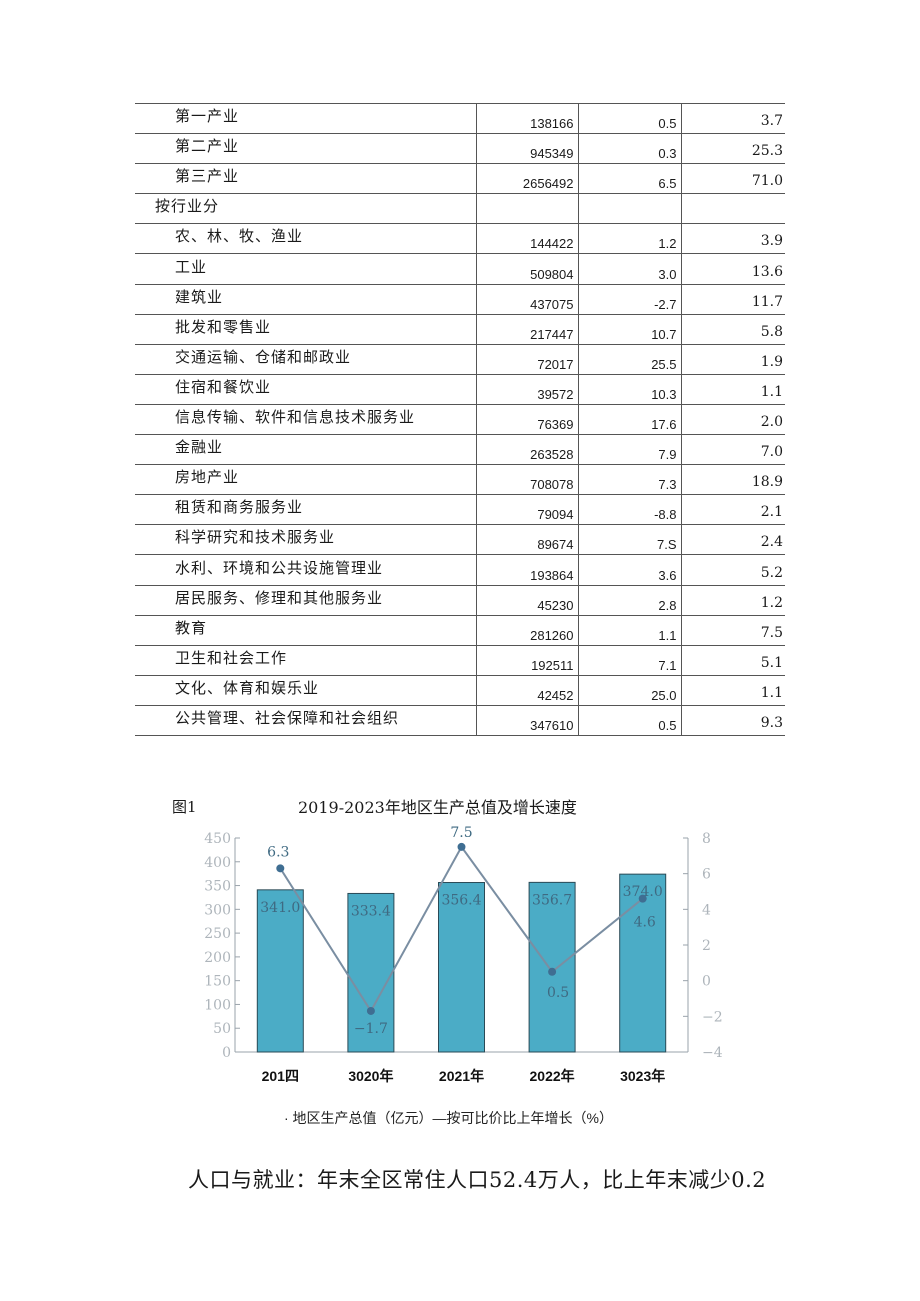 The width and height of the screenshot is (920, 1301). I want to click on growth-rate-cell: -8.8, so click(629, 510).